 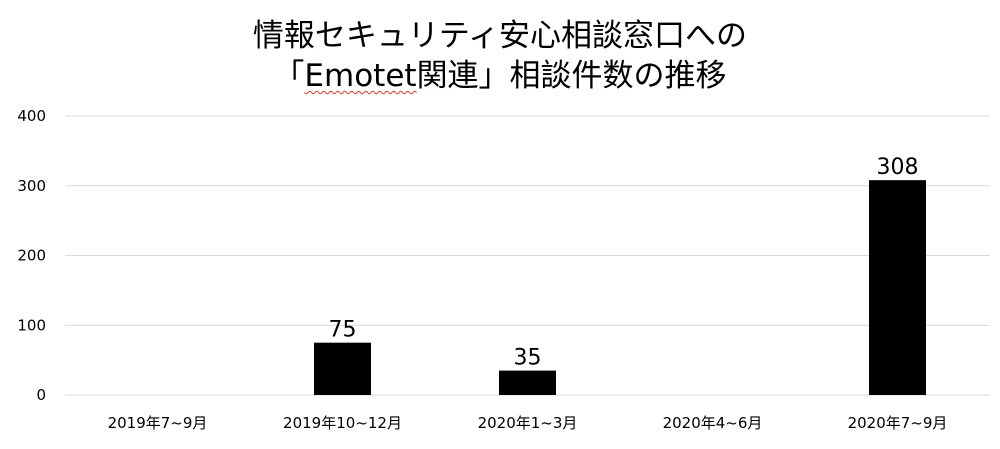 I want to click on x-tick-label: 2020年4~6月, so click(x=713, y=423).